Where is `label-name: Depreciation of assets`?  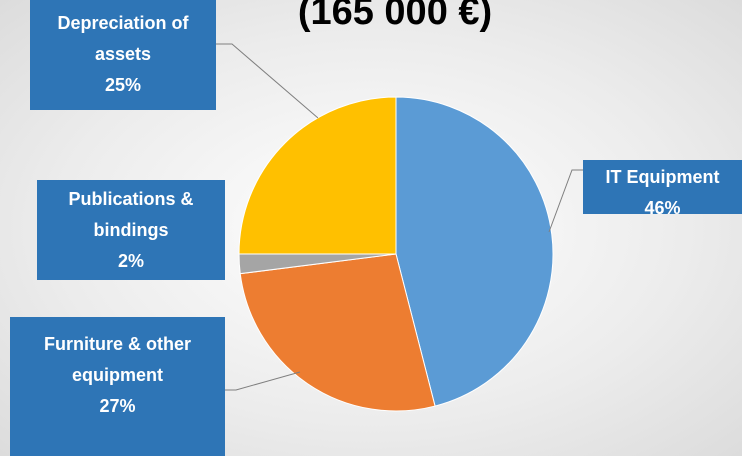 label-name: Depreciation of assets is located at coordinates (123, 38).